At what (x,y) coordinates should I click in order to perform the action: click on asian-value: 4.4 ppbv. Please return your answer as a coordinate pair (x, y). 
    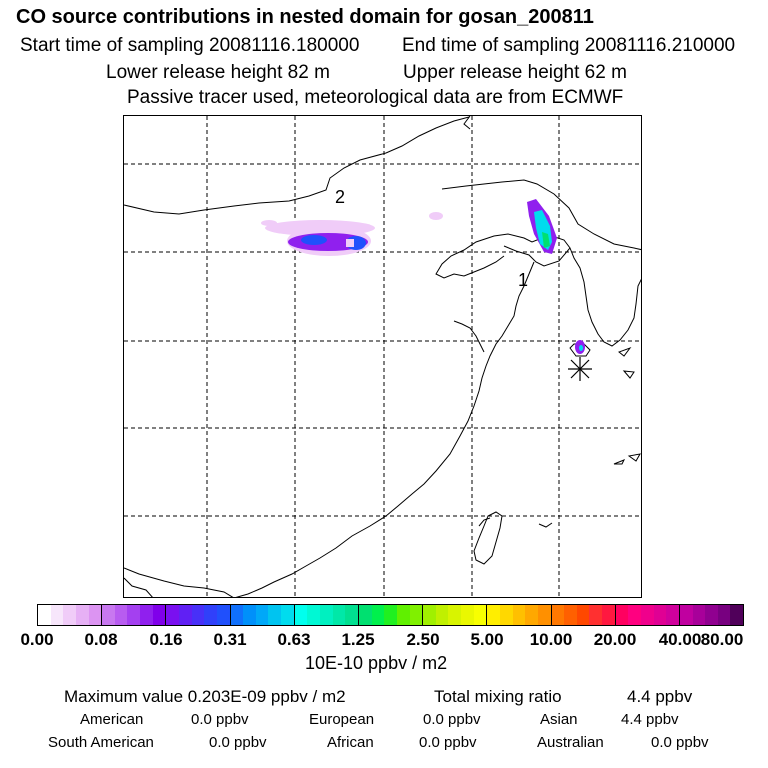
    Looking at the image, I should click on (650, 719).